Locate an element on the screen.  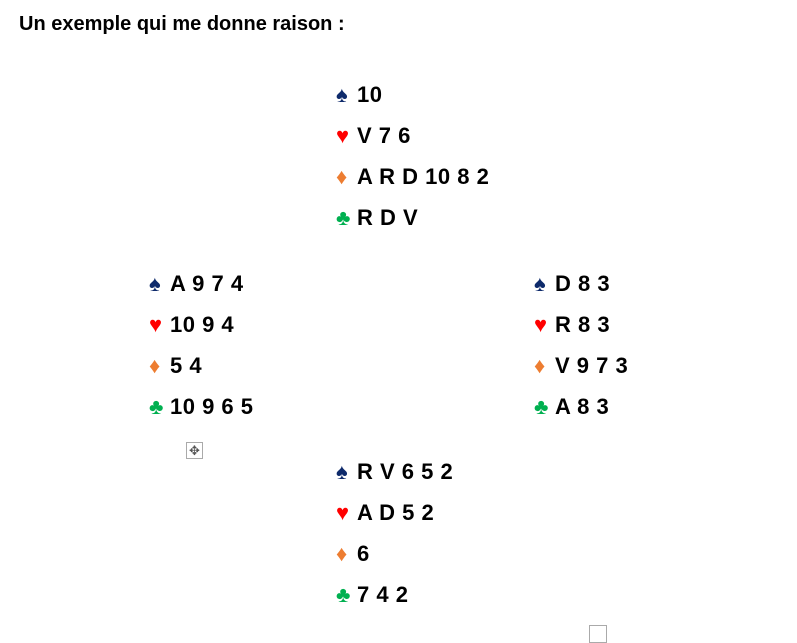
west-heart-cards: 10 9 4 is located at coordinates (202, 324).